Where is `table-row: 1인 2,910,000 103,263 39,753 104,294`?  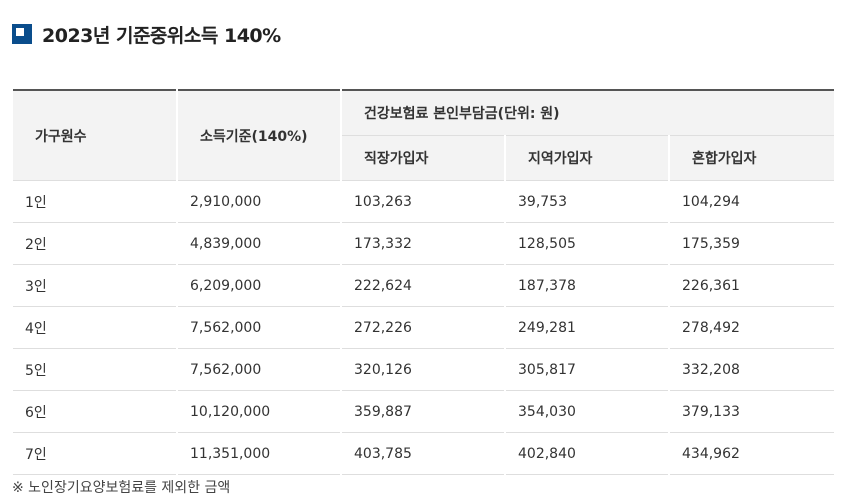
table-row: 1인 2,910,000 103,263 39,753 104,294 is located at coordinates (424, 201).